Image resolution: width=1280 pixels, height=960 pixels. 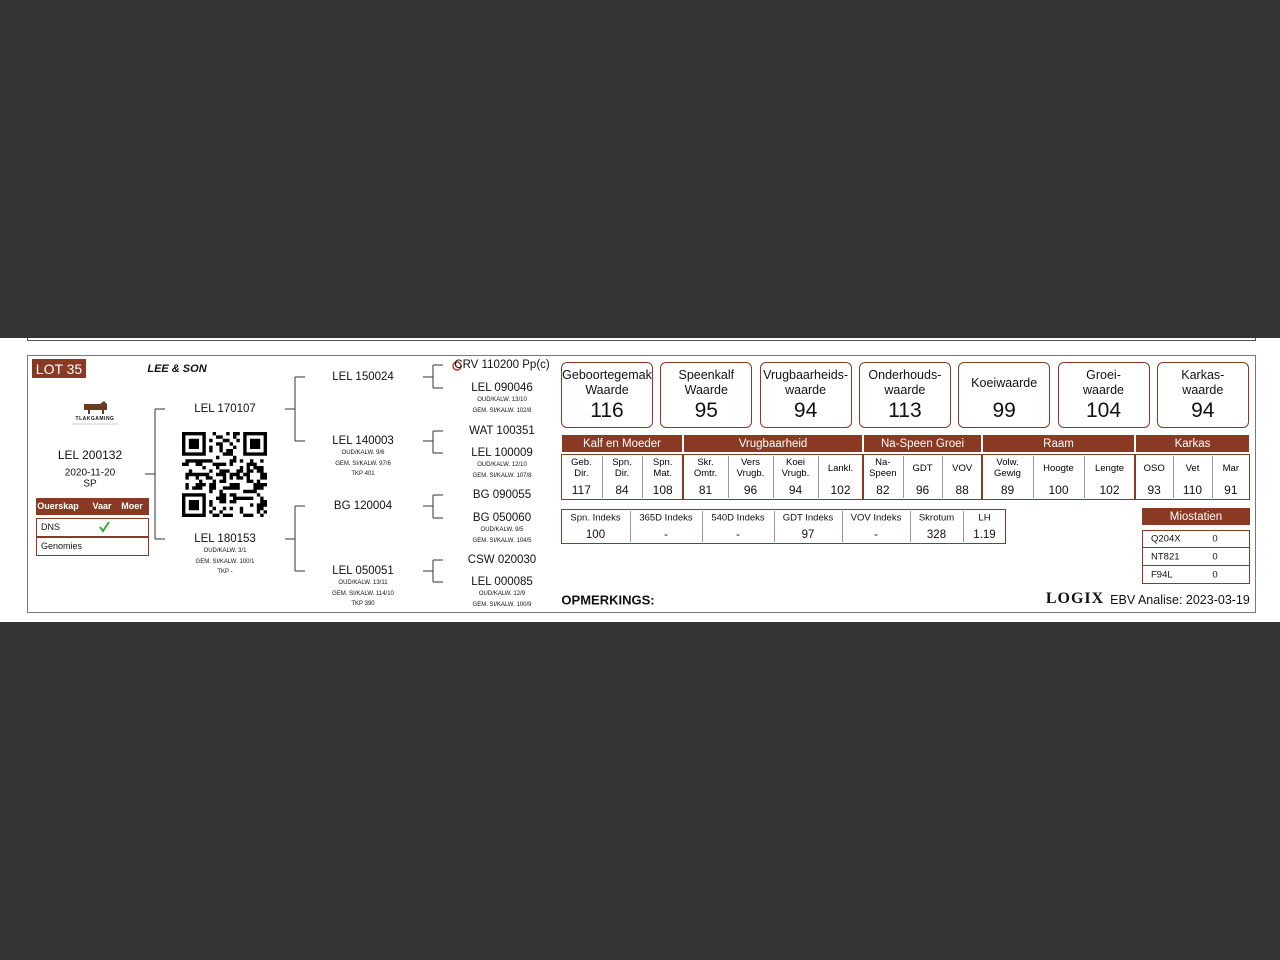 I want to click on index-label: Spn. Indeks, so click(x=595, y=518).